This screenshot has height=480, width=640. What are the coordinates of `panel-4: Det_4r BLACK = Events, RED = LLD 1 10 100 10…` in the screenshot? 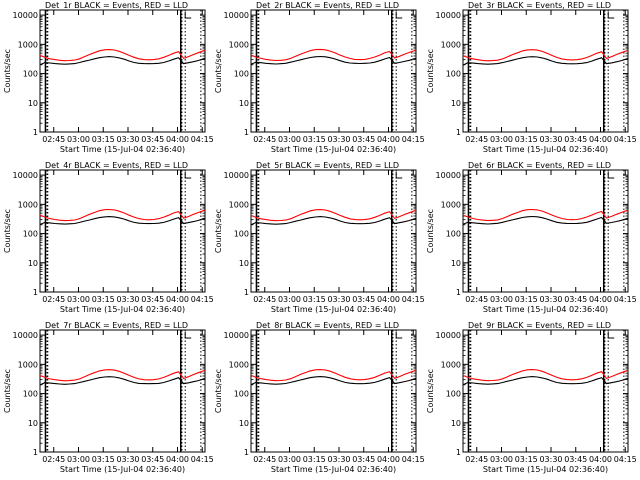 It's located at (108, 237).